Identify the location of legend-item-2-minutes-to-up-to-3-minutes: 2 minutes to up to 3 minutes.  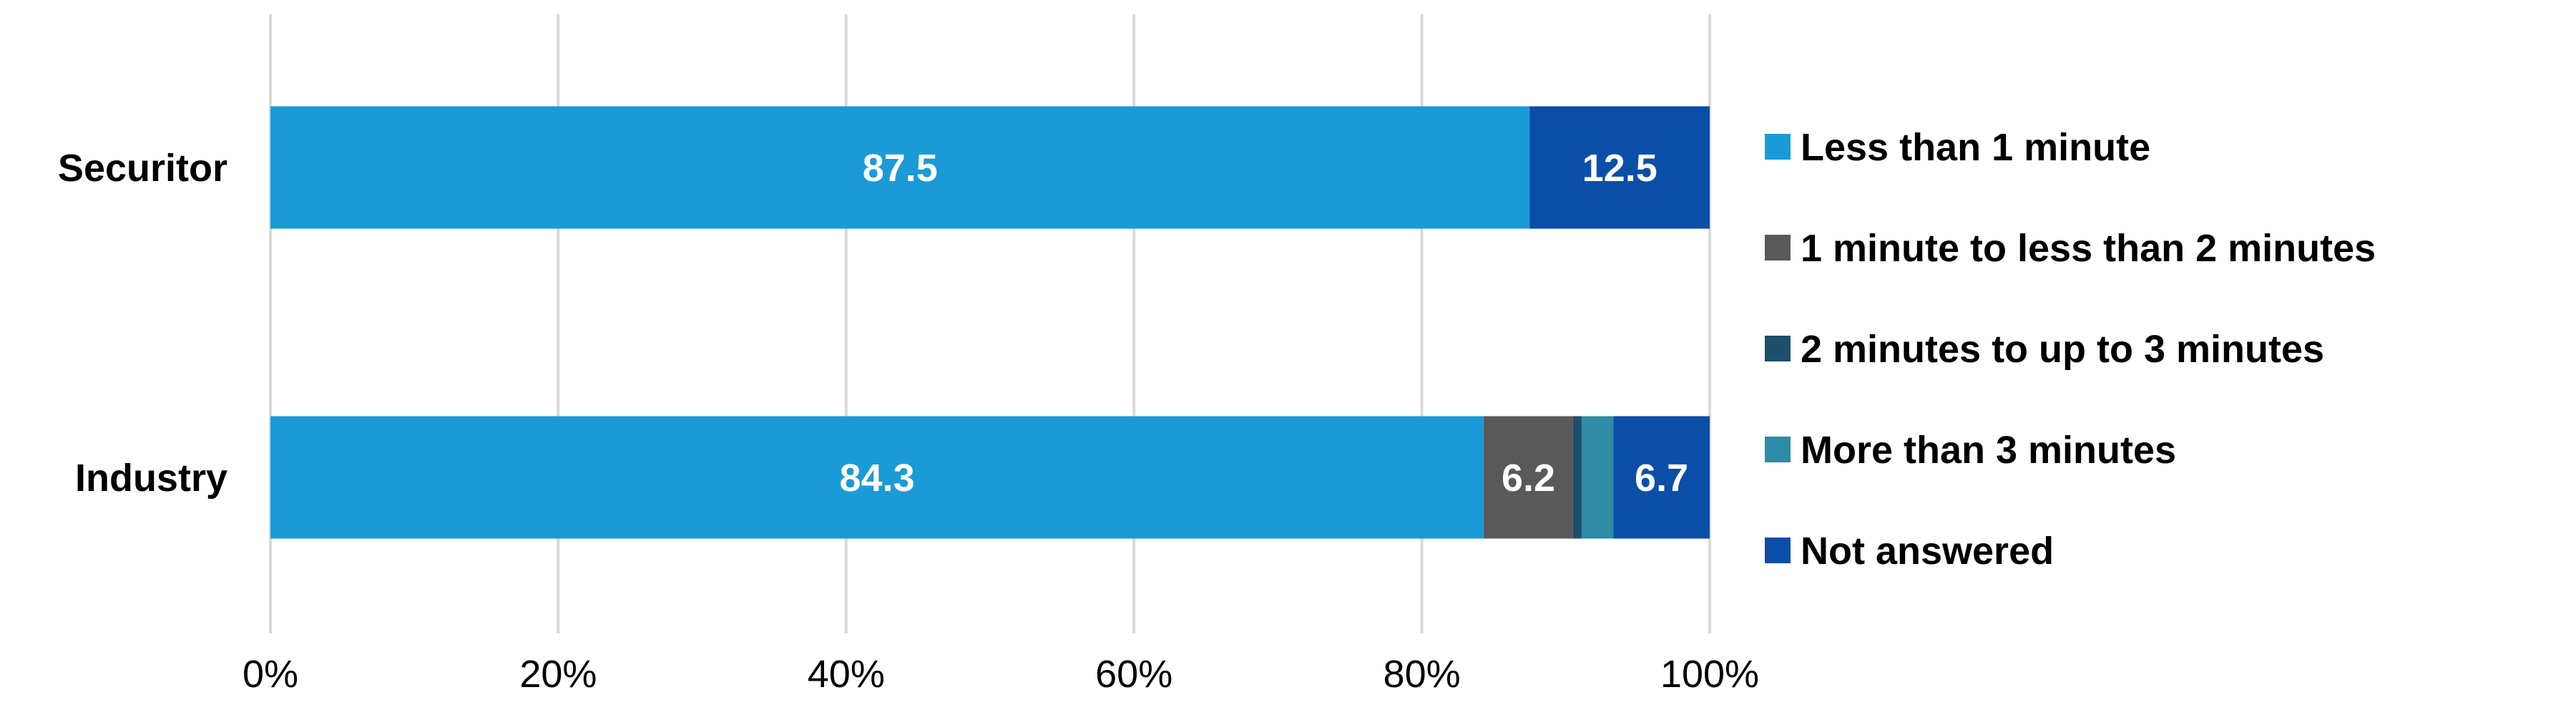
(2044, 349).